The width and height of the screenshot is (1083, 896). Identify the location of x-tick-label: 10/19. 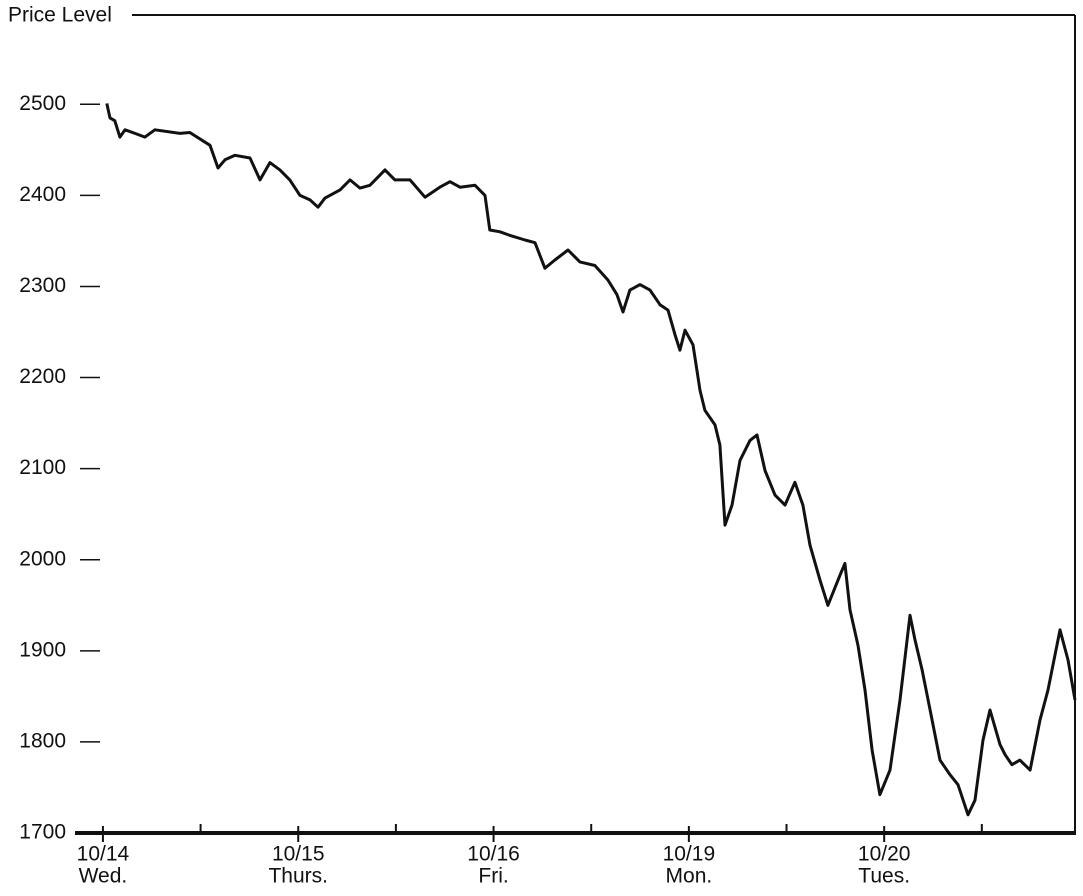
(689, 854).